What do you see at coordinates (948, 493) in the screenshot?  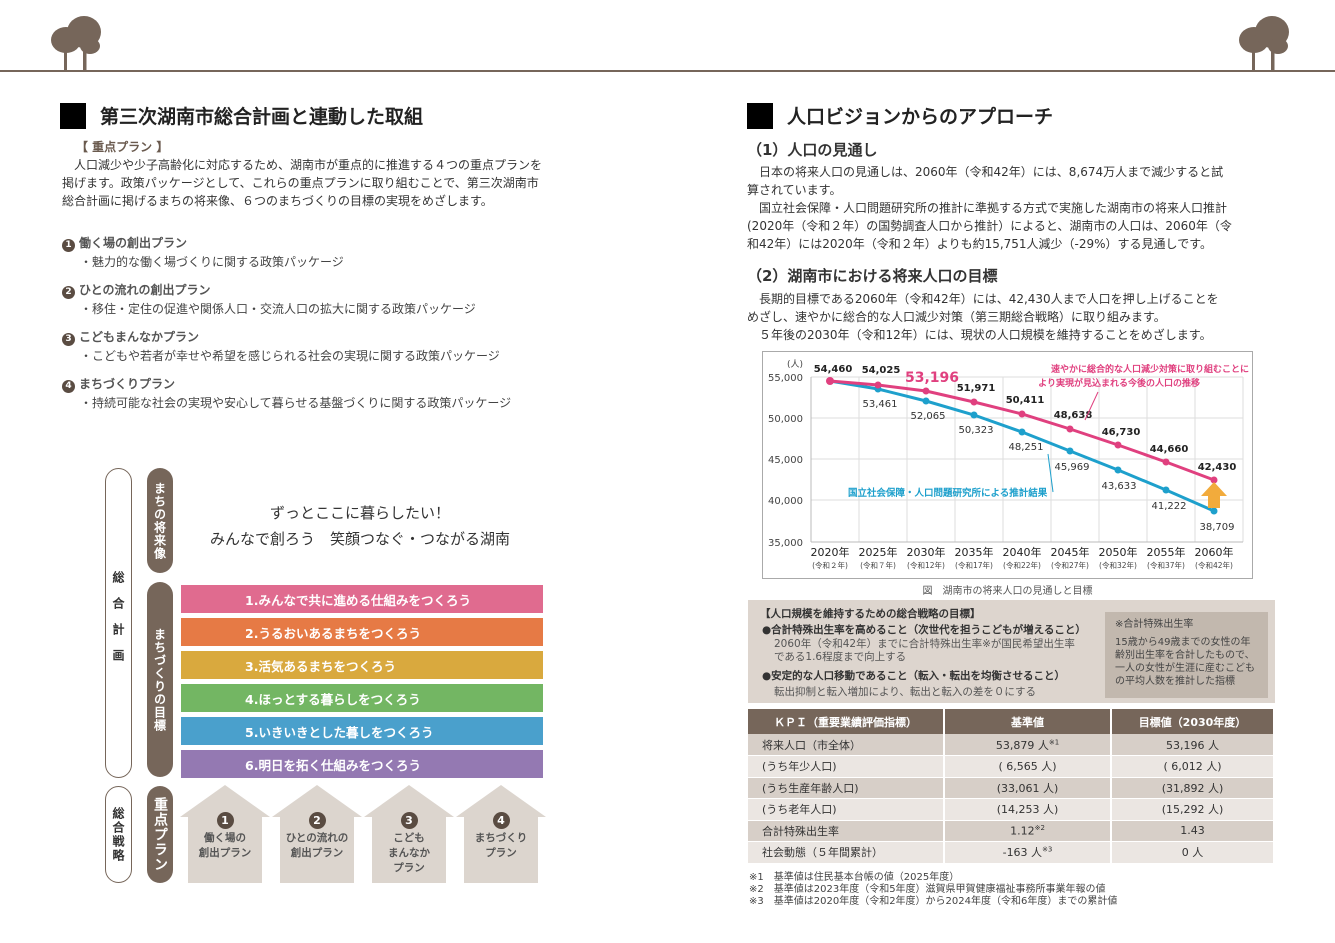 I see `svg-text: 国立社会保障・人口問題研究所による推計結果` at bounding box center [948, 493].